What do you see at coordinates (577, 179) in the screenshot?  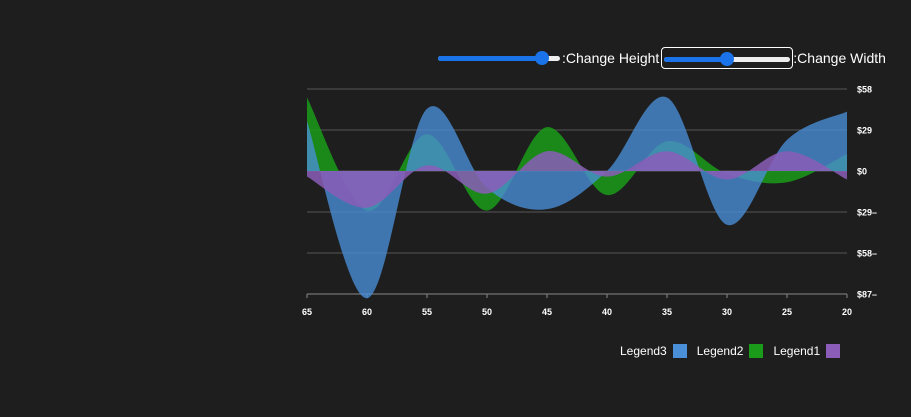 I see `series-area-legend1` at bounding box center [577, 179].